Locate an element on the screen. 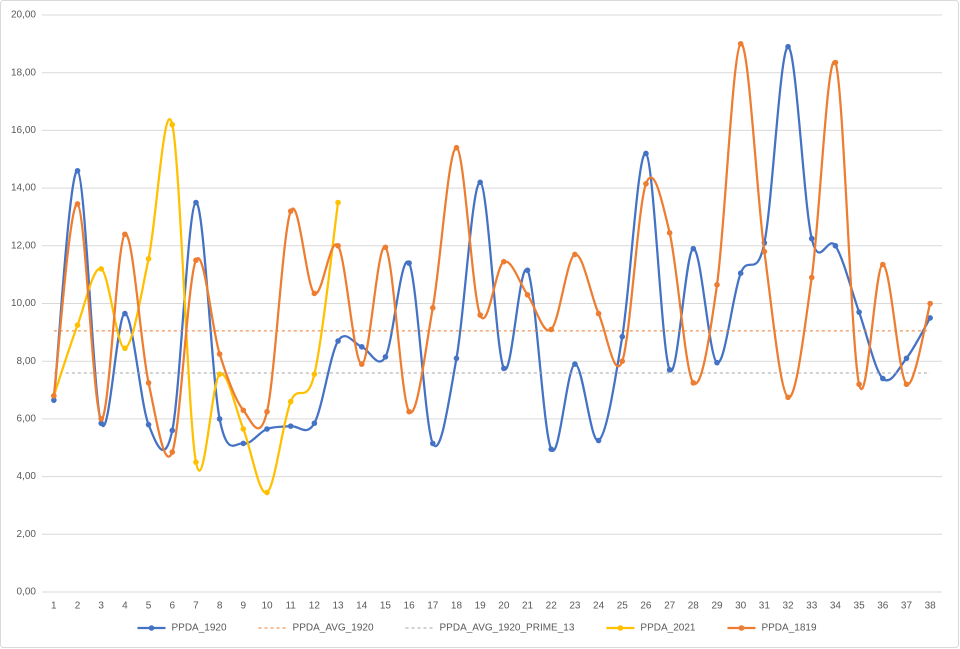 This screenshot has height=649, width=960. x-tick-label: 37 is located at coordinates (907, 606).